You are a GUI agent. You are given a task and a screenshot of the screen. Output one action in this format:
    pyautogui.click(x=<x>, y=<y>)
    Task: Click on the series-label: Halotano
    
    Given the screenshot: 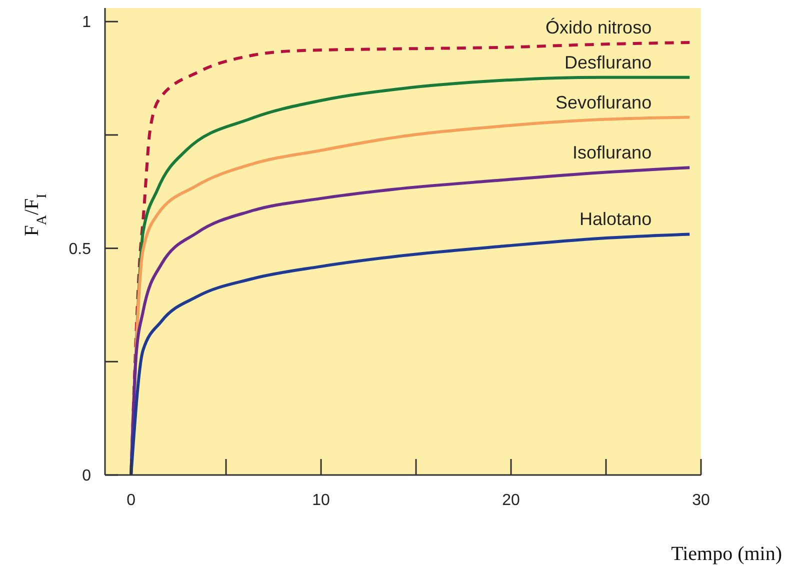 What is the action you would take?
    pyautogui.click(x=616, y=219)
    